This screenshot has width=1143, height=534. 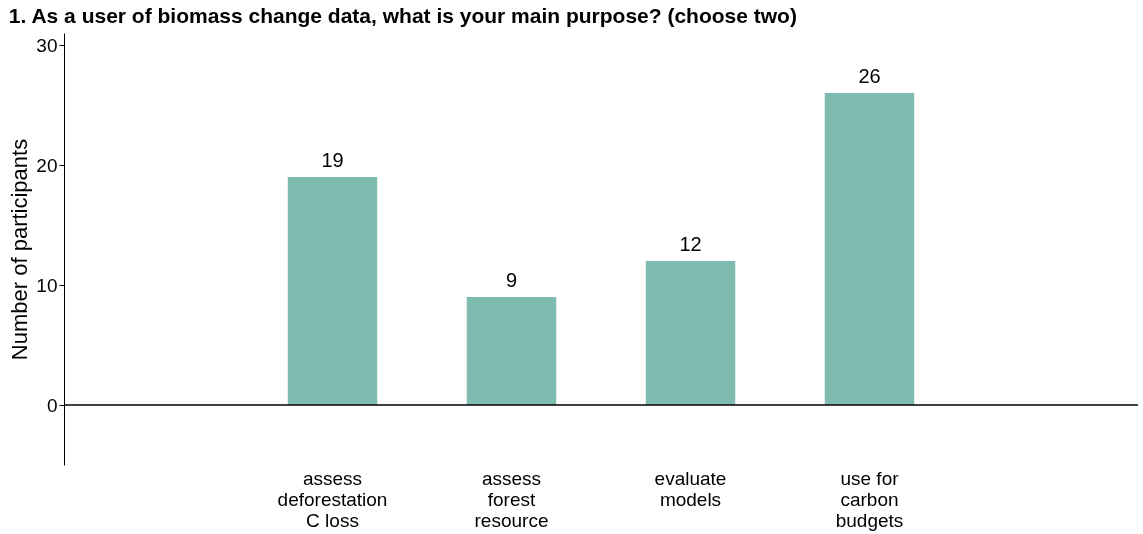 What do you see at coordinates (47, 45) in the screenshot?
I see `y-tick-label: 30` at bounding box center [47, 45].